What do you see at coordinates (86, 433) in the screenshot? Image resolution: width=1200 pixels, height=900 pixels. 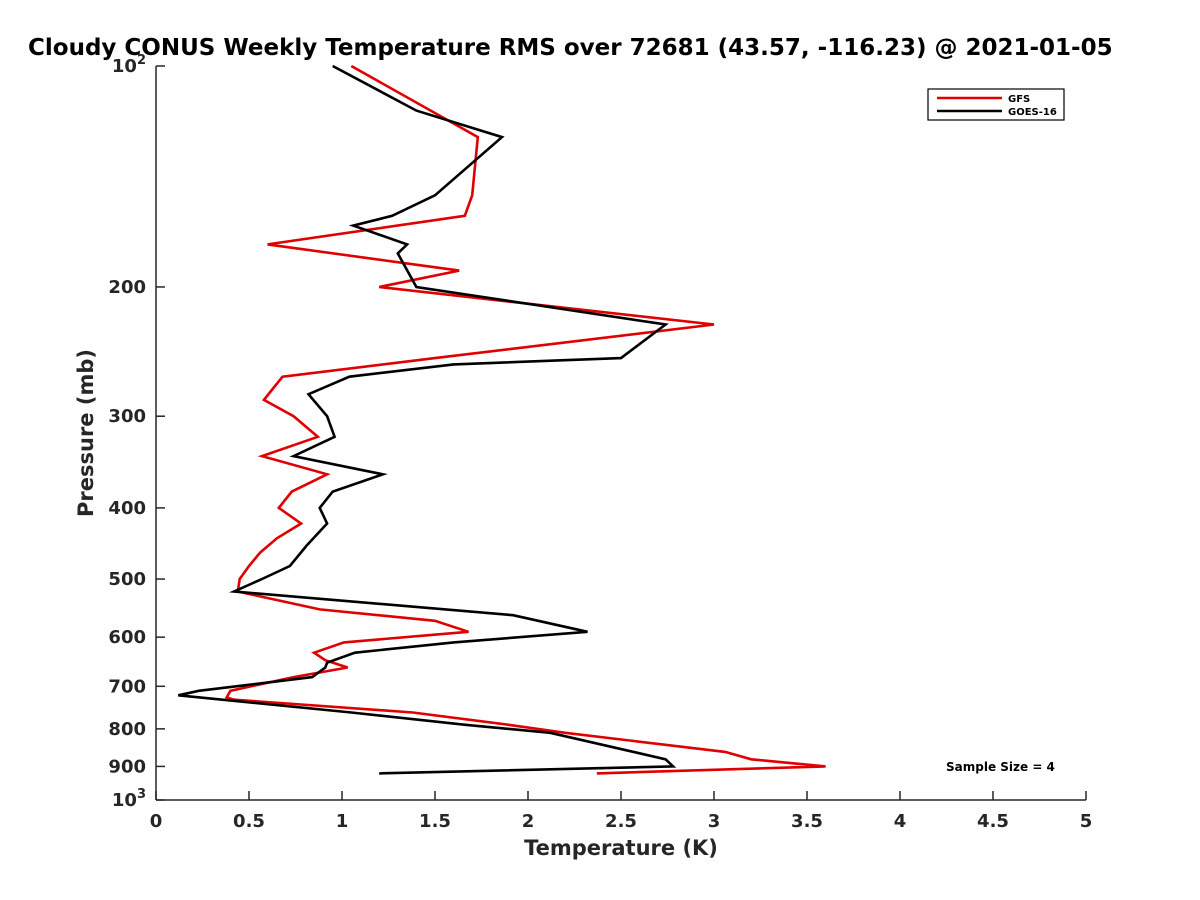 I see `y-axis-label: Pressure (mb)` at bounding box center [86, 433].